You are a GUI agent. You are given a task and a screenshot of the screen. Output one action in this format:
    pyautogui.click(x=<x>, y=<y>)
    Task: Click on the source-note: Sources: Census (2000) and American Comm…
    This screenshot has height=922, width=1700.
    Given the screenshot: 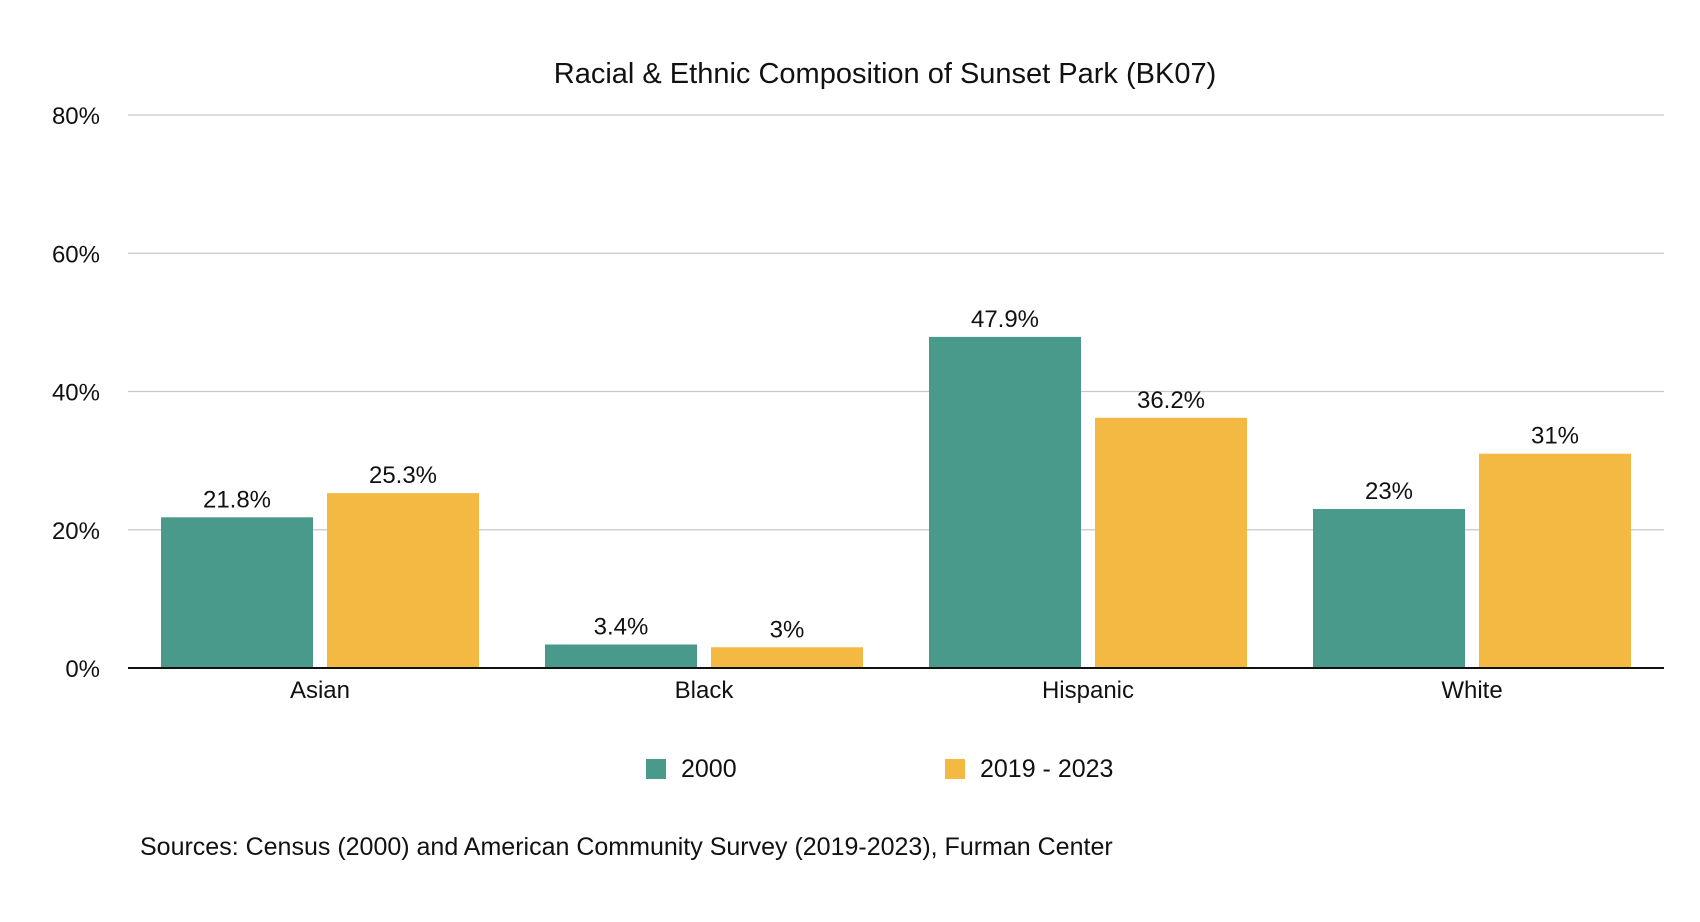 What is the action you would take?
    pyautogui.click(x=626, y=847)
    